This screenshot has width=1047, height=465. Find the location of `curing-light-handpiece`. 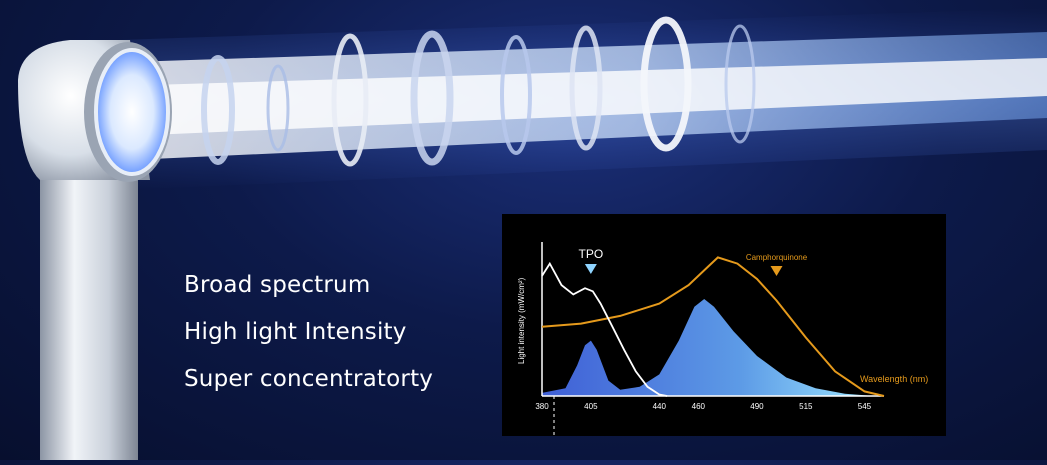

curing-light-handpiece is located at coordinates (95, 252).